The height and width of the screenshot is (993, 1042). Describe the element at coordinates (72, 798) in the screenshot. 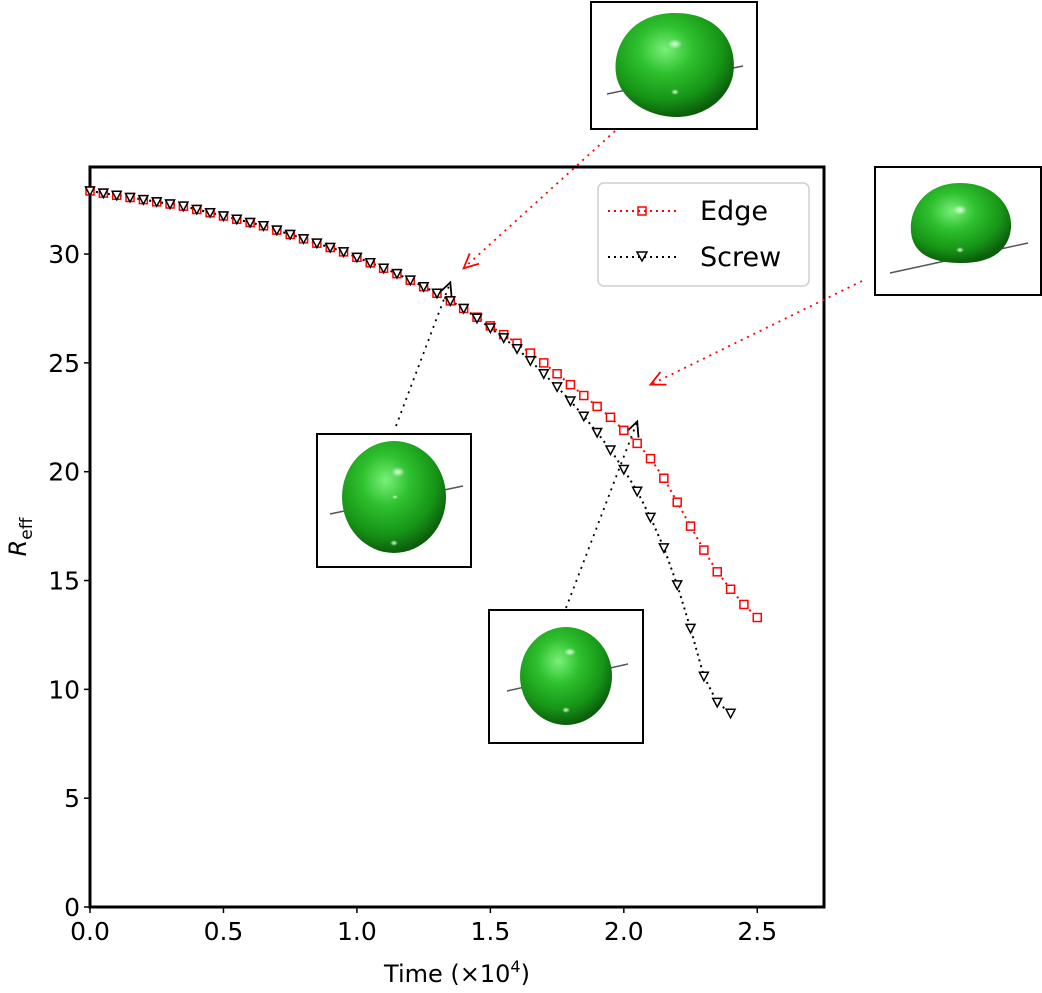

I see `y-tick-label: 5` at that location.